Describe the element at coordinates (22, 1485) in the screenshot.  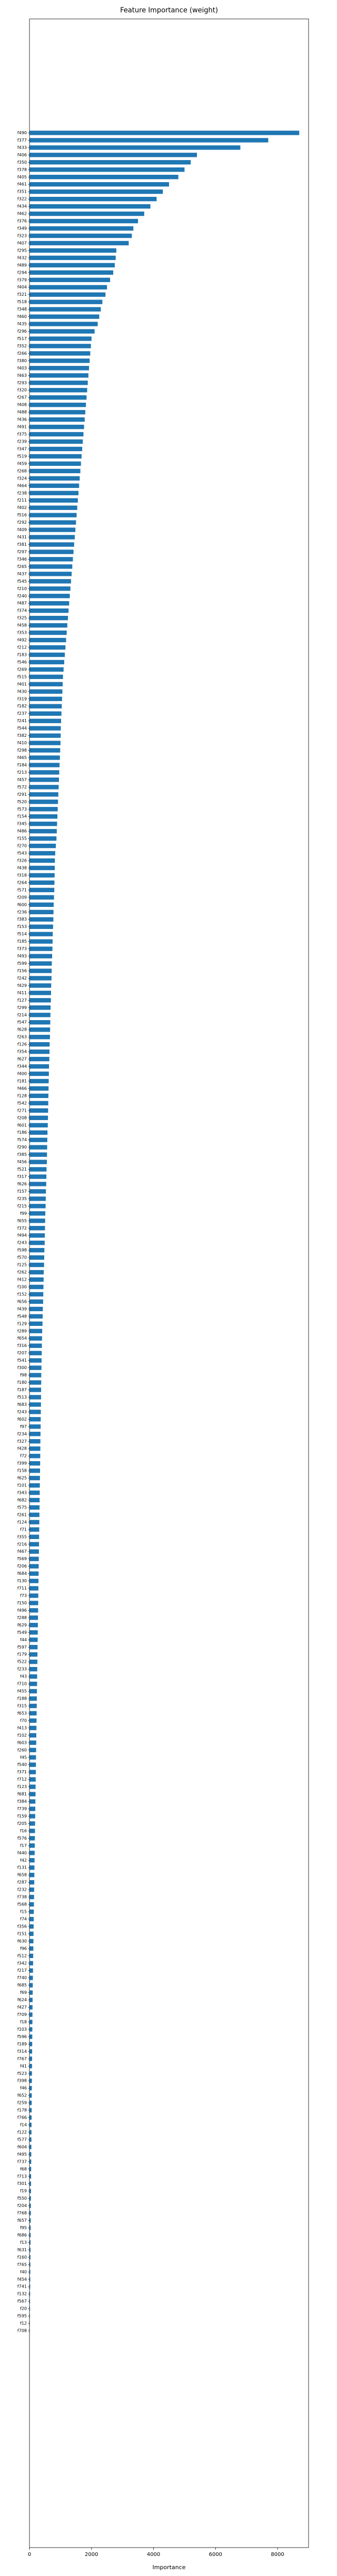
I see `y-tick-label: f101` at that location.